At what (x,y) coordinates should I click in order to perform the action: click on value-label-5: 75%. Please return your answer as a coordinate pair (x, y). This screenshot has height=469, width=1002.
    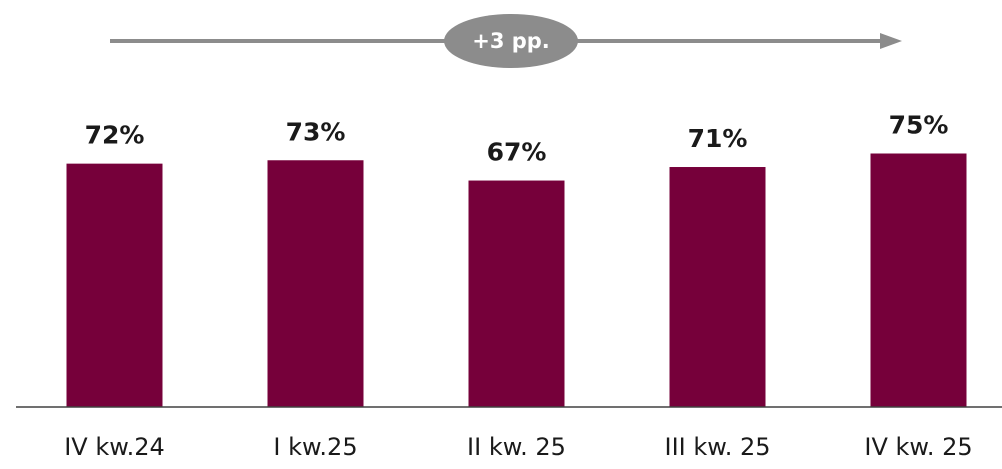
    Looking at the image, I should click on (919, 125).